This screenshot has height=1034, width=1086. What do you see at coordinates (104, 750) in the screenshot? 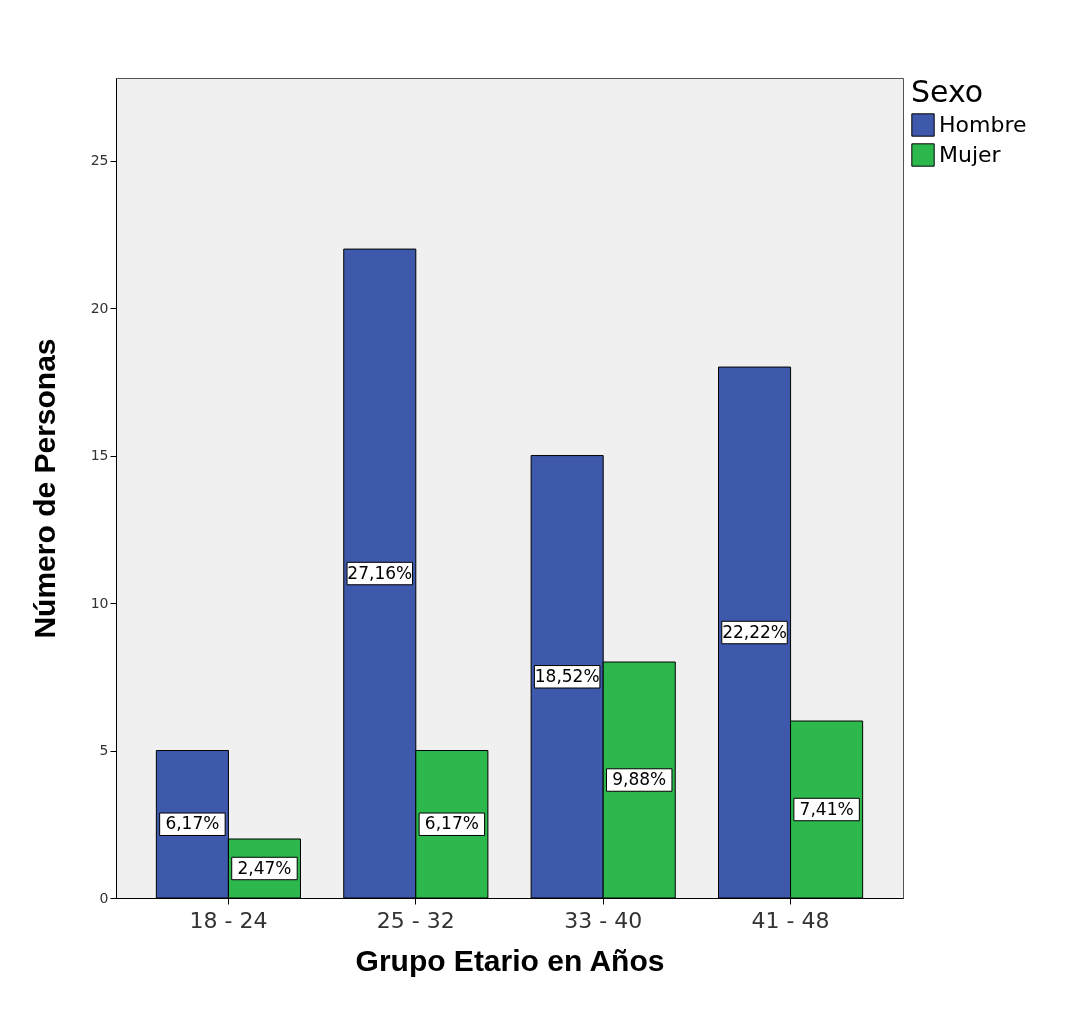
I see `y-tick-label: 5` at bounding box center [104, 750].